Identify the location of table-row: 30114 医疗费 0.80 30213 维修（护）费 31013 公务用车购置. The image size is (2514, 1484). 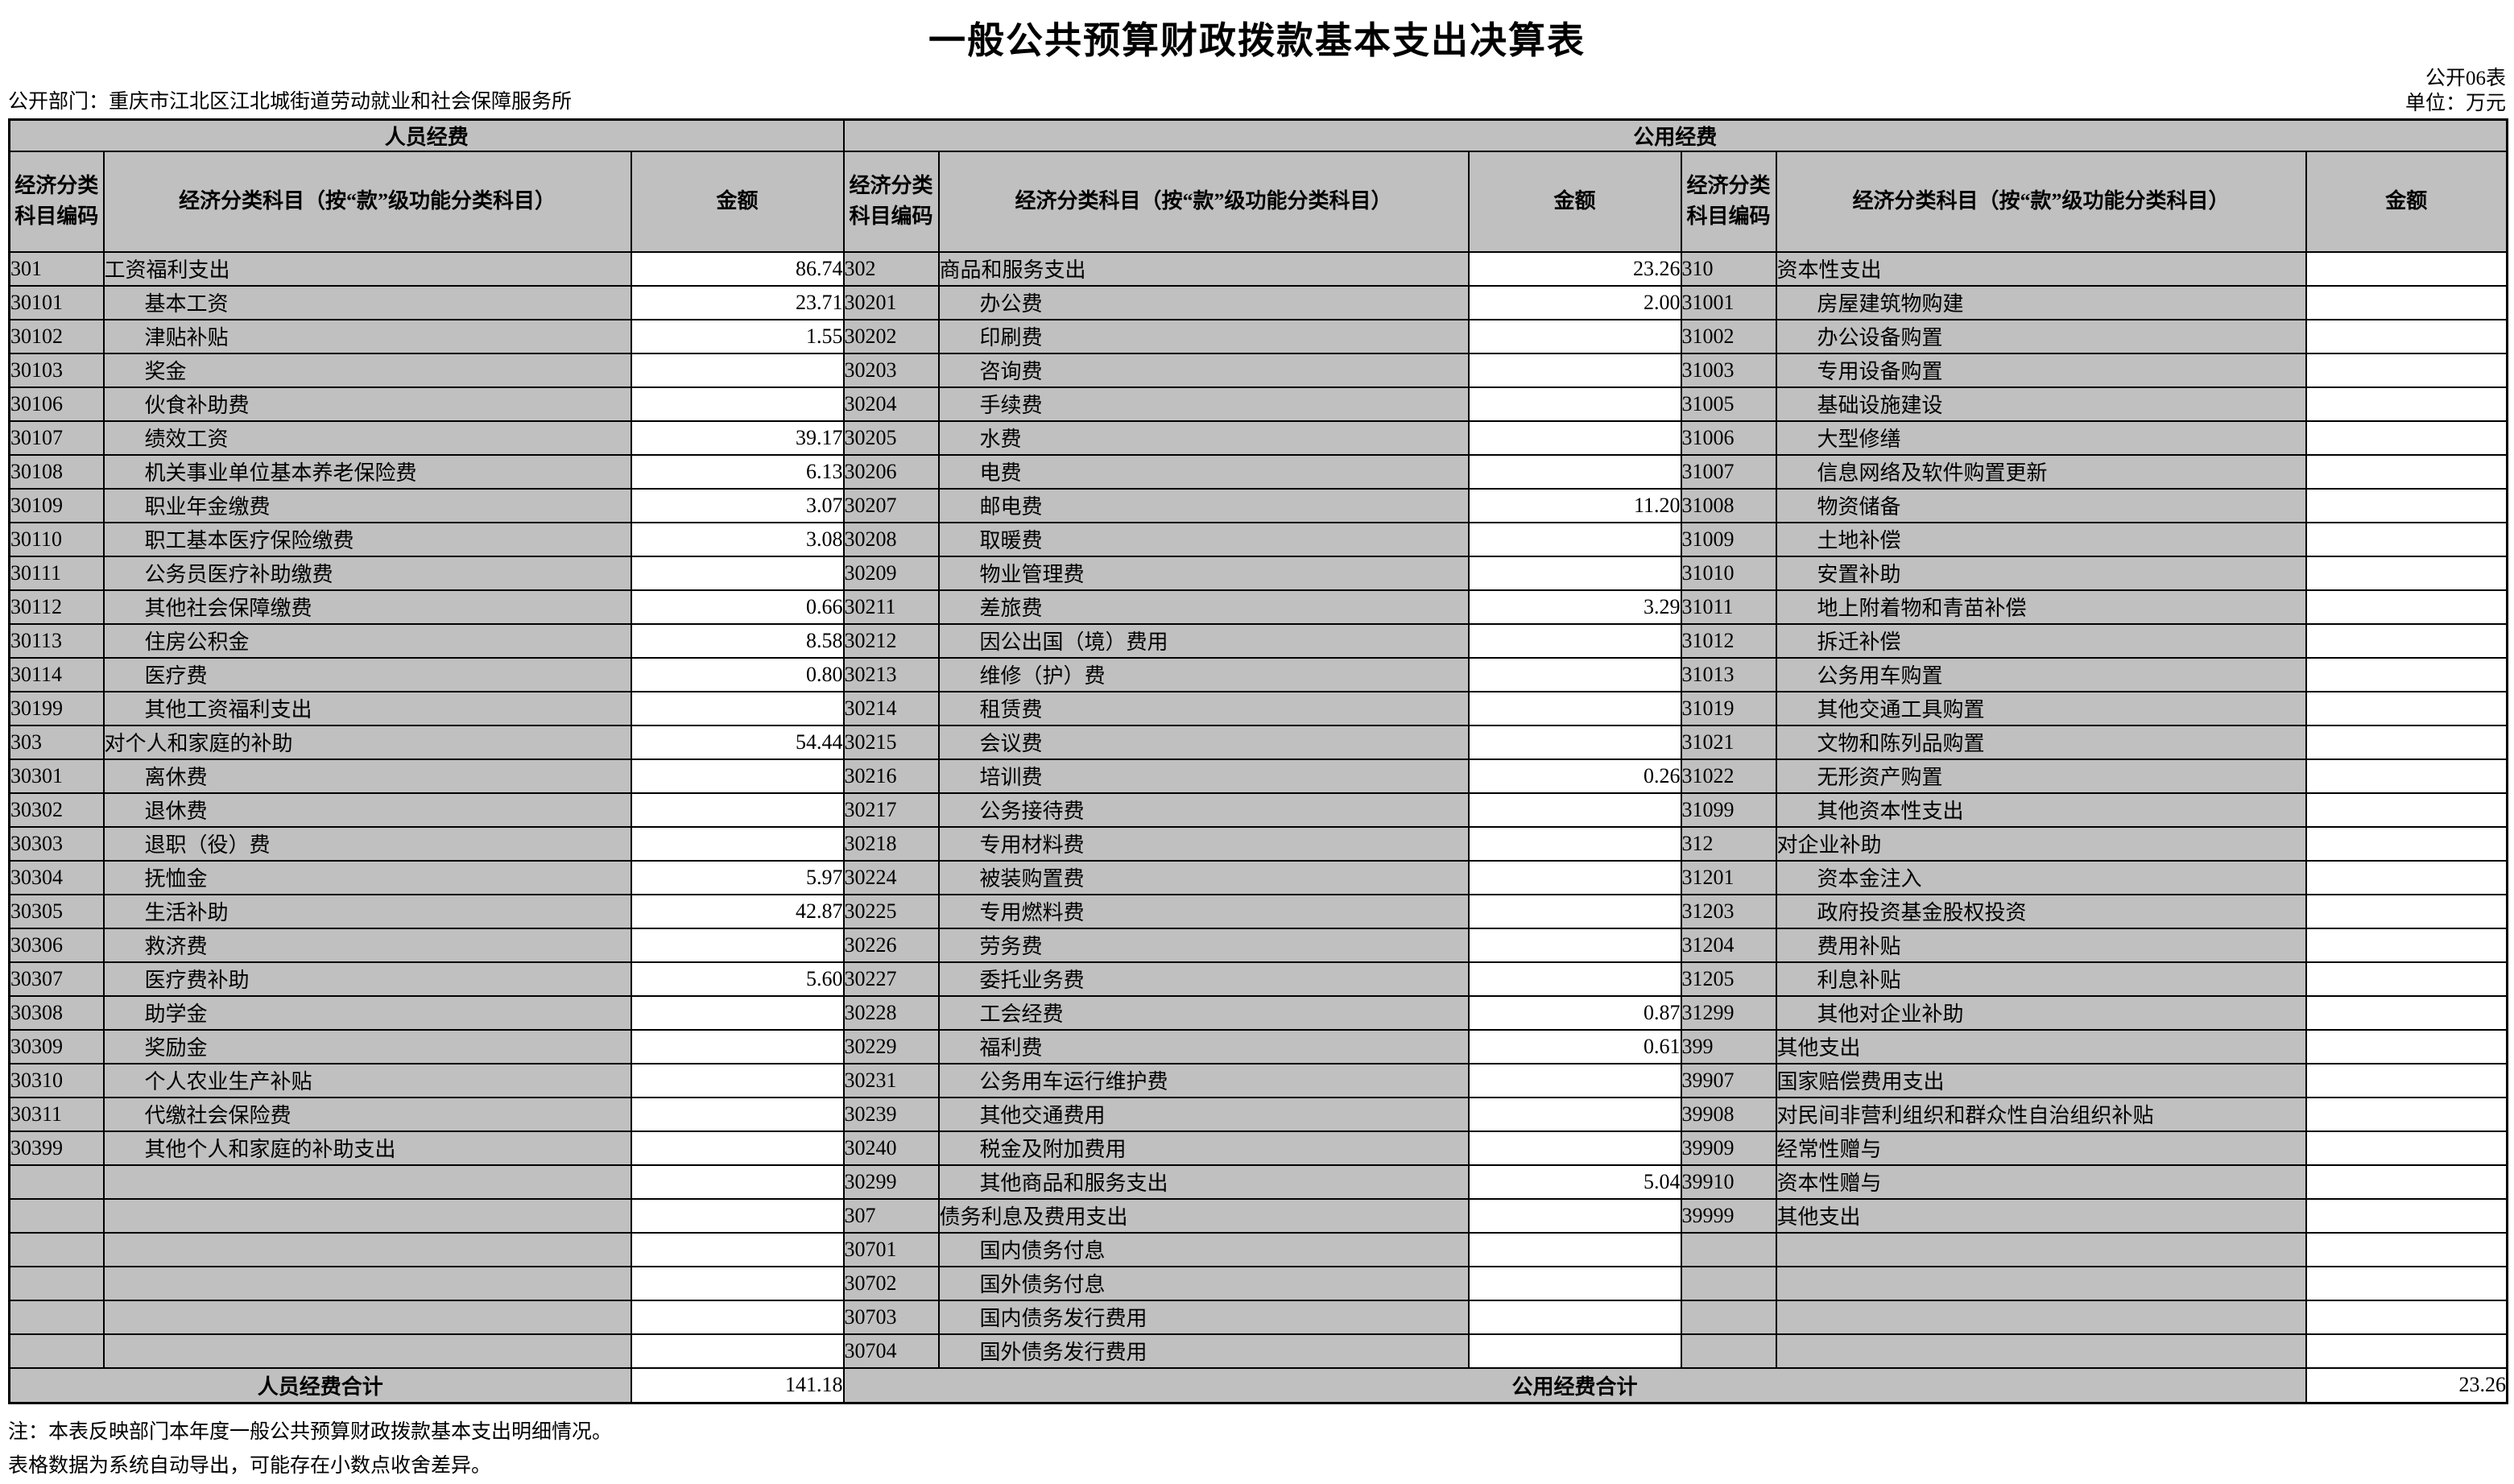
(1258, 674).